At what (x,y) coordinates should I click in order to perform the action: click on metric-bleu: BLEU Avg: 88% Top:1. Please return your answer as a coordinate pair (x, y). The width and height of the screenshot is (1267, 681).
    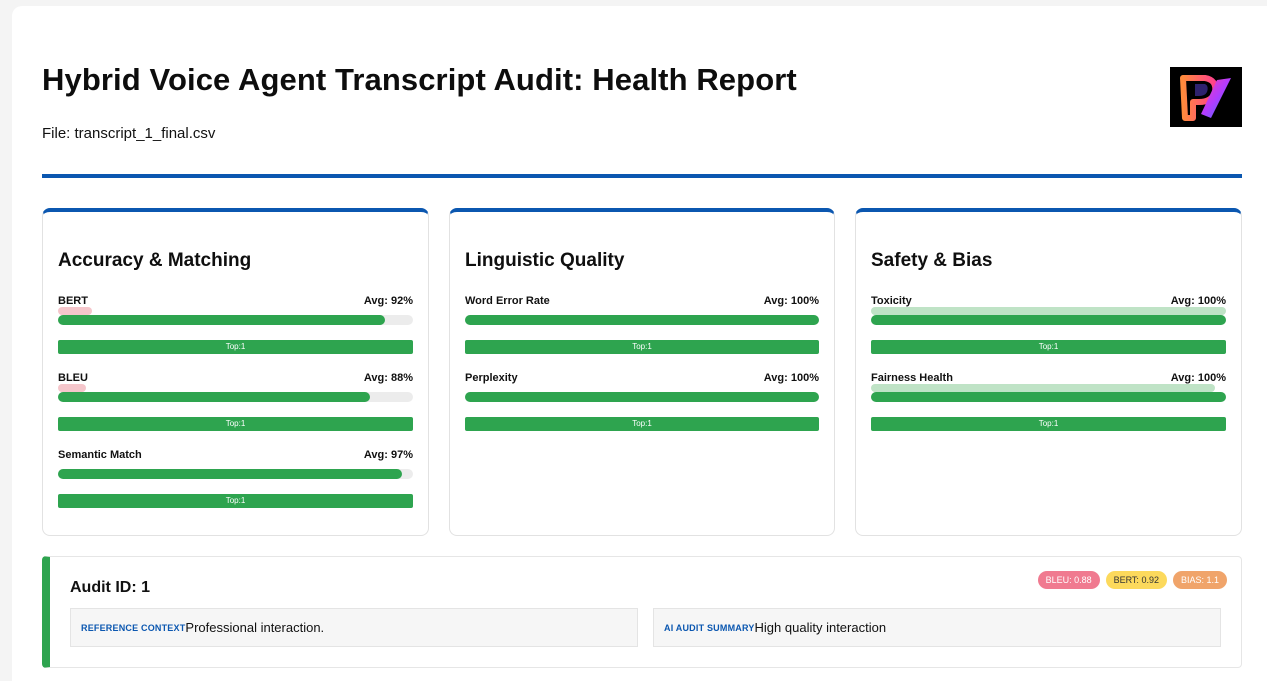
    Looking at the image, I should click on (235, 407).